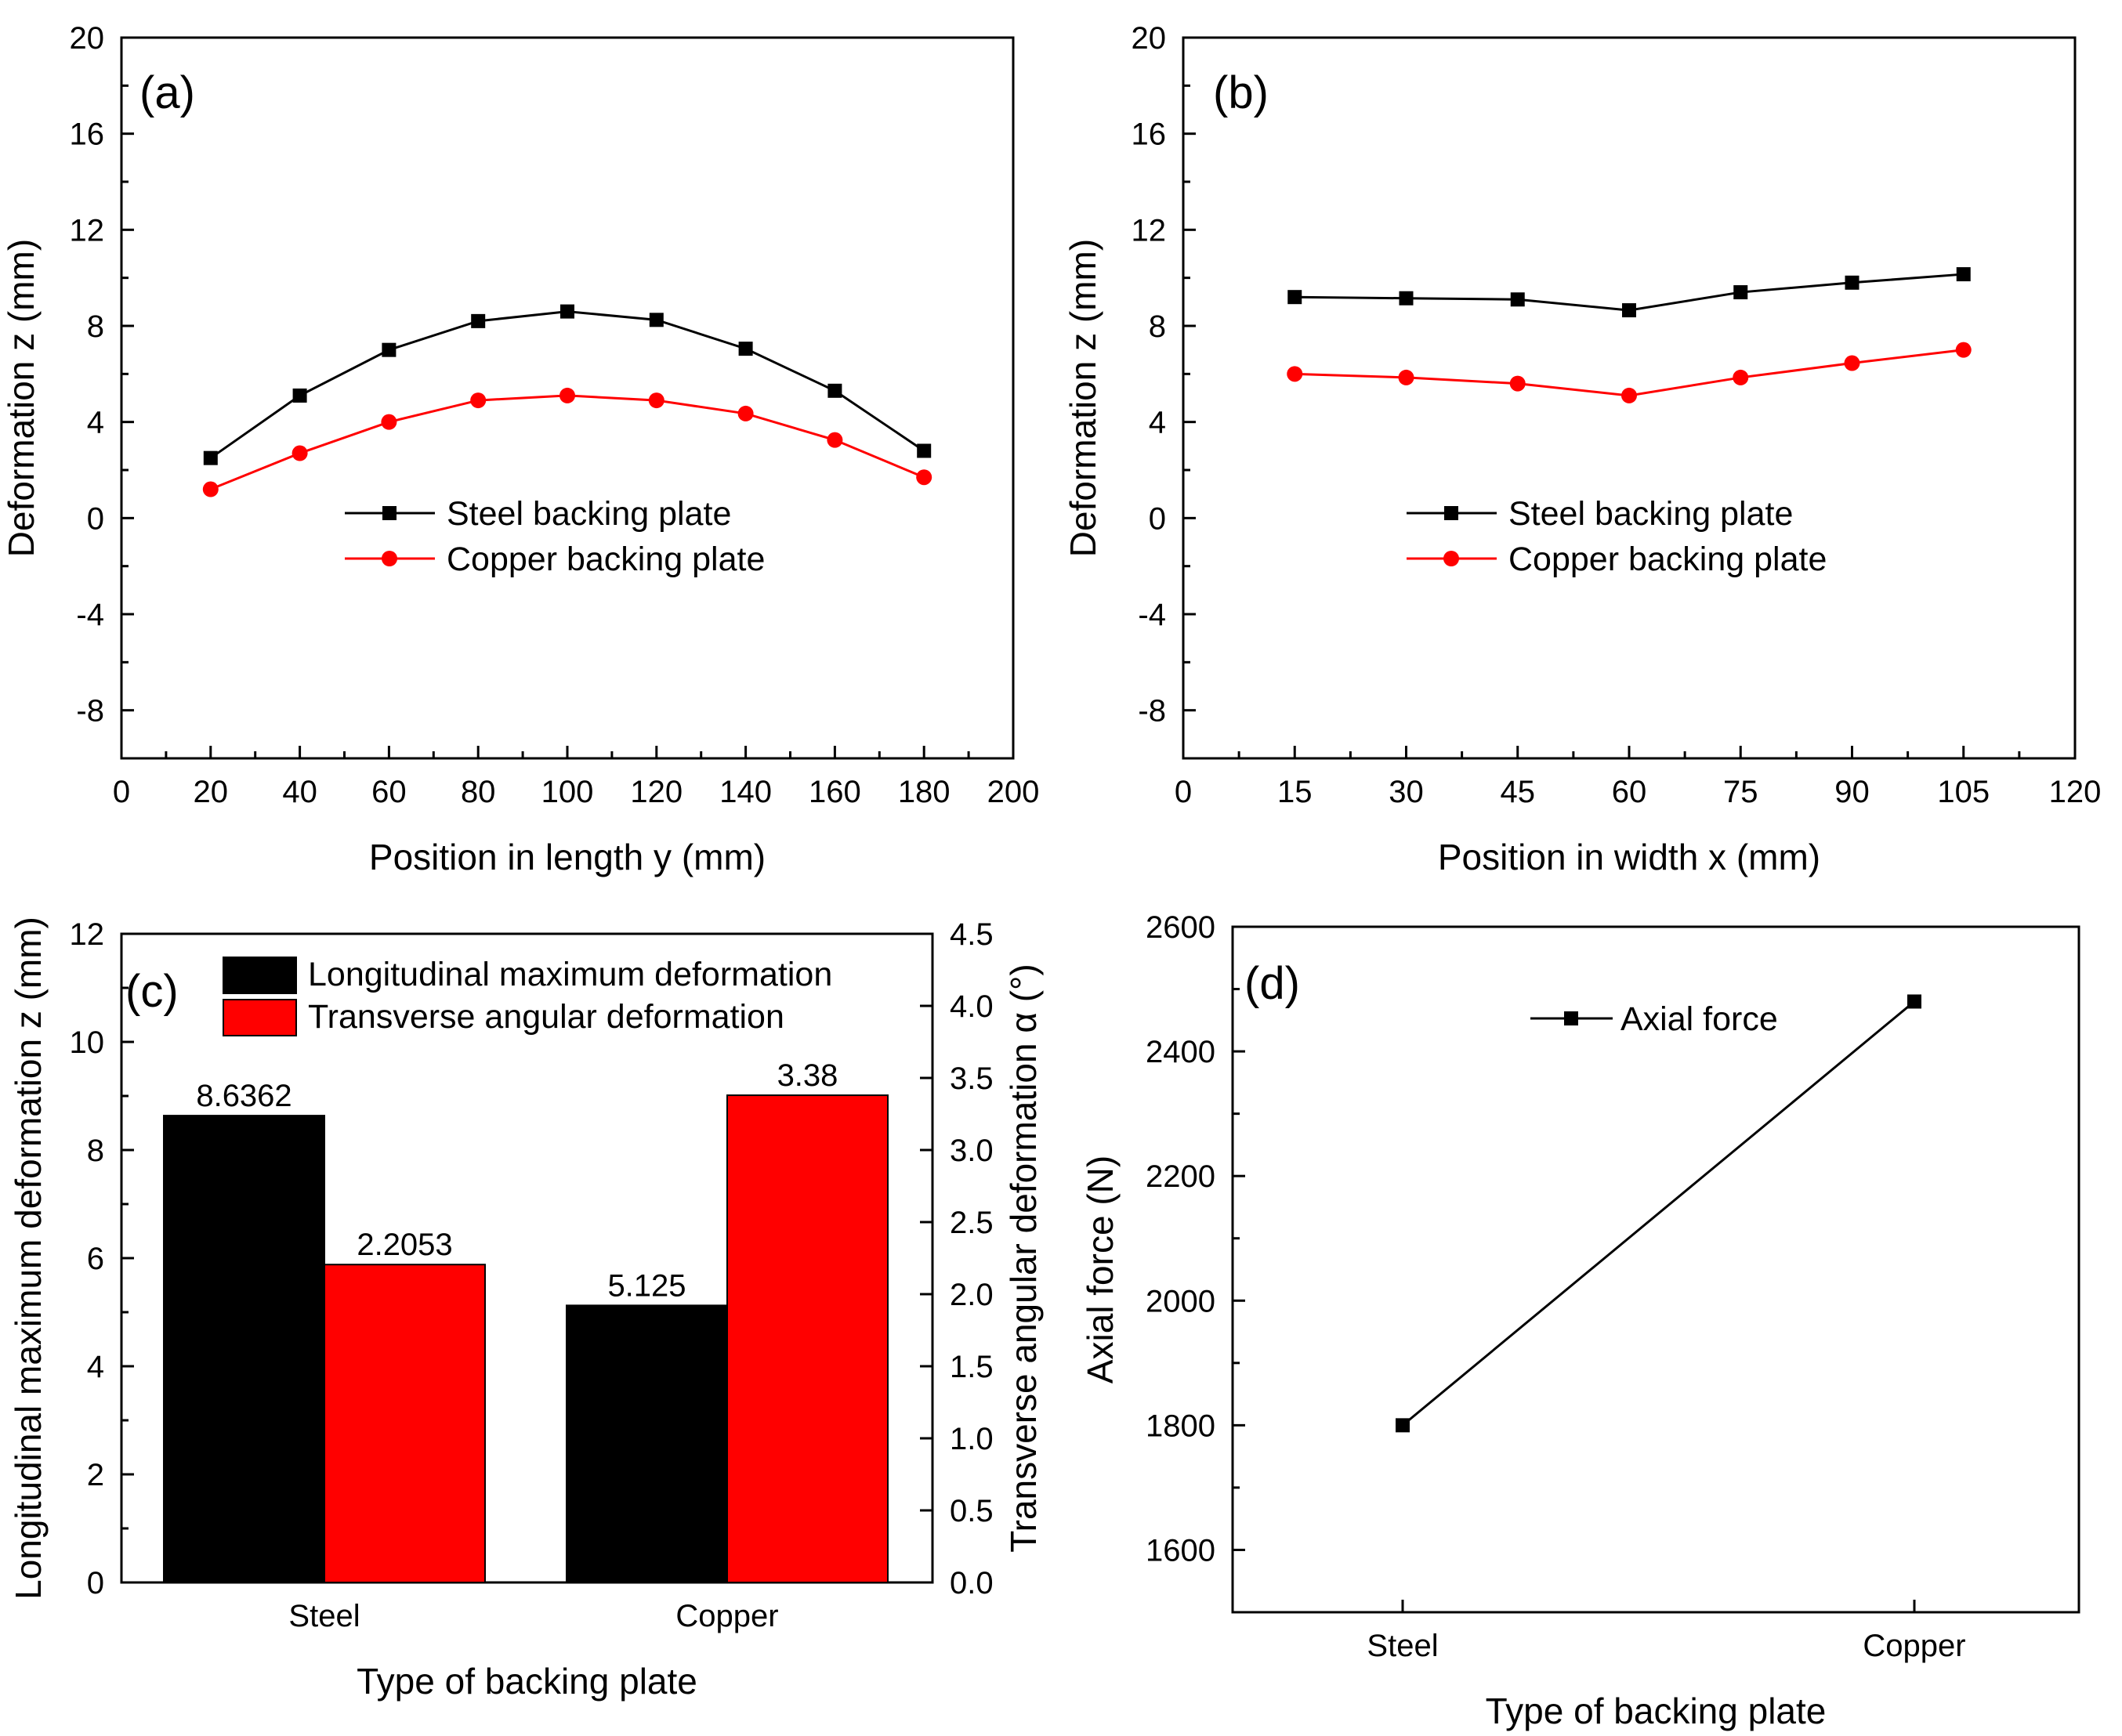 The image size is (2122, 1736). Describe the element at coordinates (745, 792) in the screenshot. I see `x-tick-label: 140` at that location.